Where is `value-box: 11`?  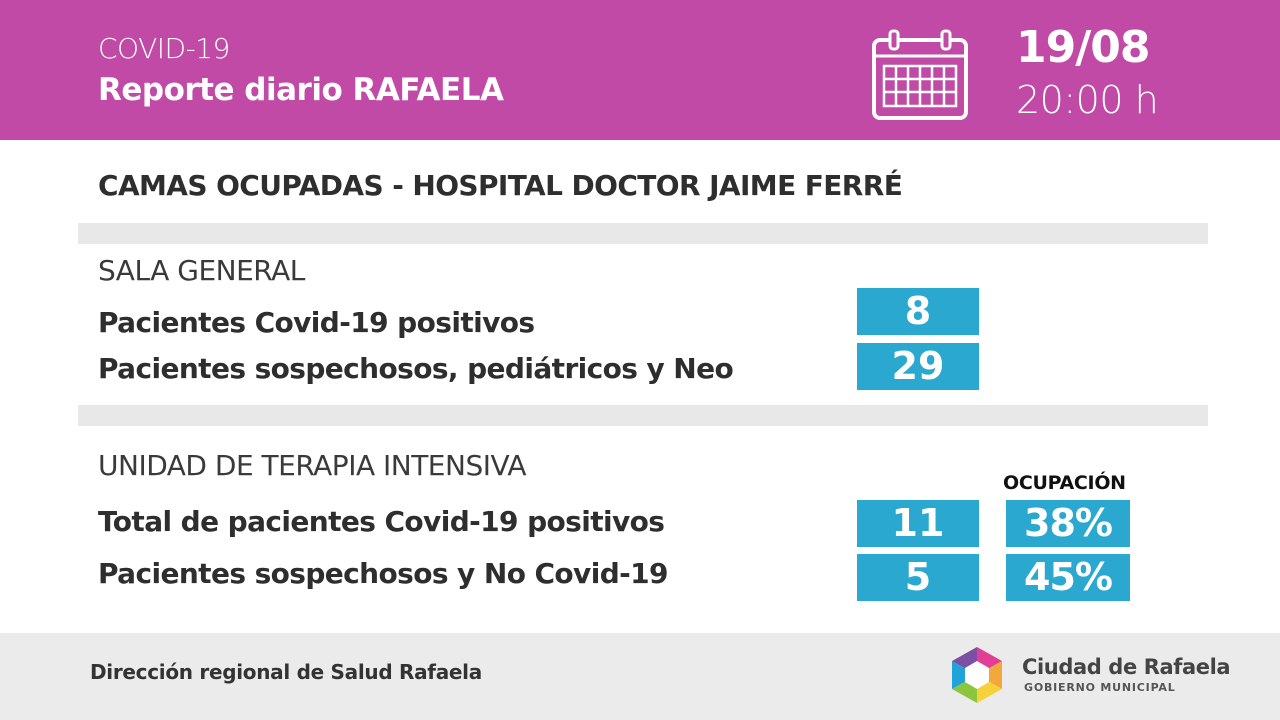 value-box: 11 is located at coordinates (918, 523).